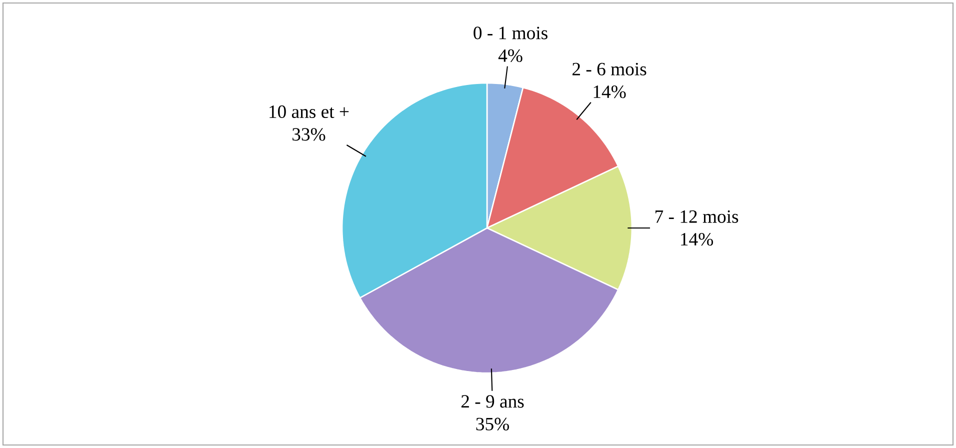 The height and width of the screenshot is (448, 956). I want to click on data-label: 4%, so click(510, 55).